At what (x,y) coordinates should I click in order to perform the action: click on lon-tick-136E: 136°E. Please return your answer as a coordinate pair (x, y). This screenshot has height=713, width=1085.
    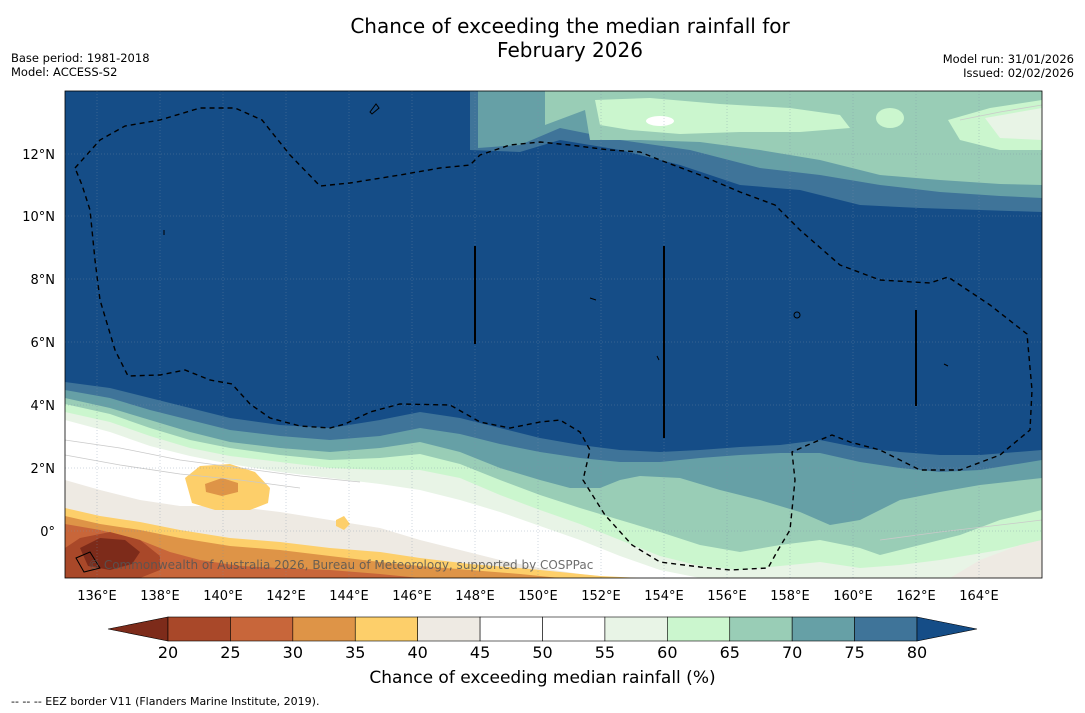
    Looking at the image, I should click on (97, 596).